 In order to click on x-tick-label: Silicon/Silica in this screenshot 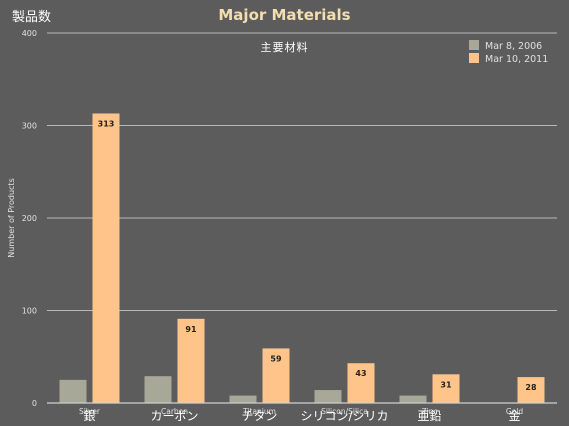, I will do `click(344, 411)`.